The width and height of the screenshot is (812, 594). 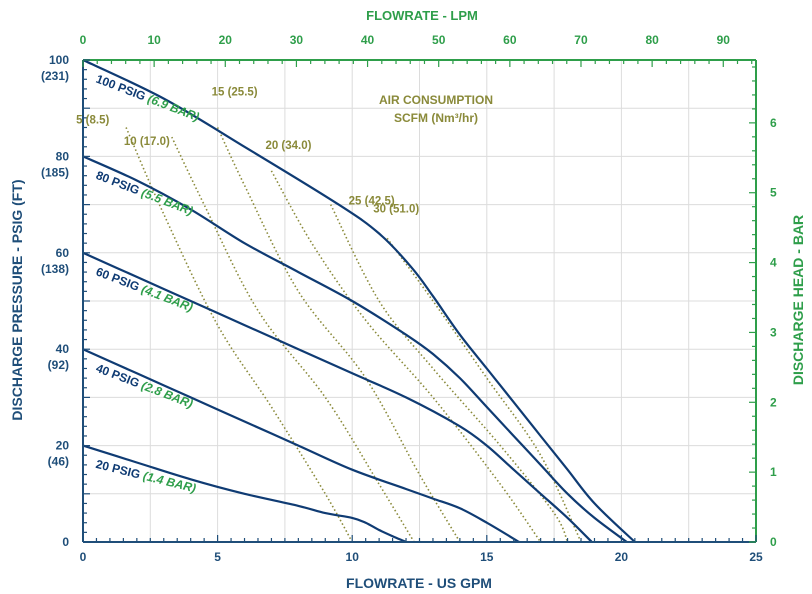 I want to click on top-tick-label: 80, so click(x=652, y=40).